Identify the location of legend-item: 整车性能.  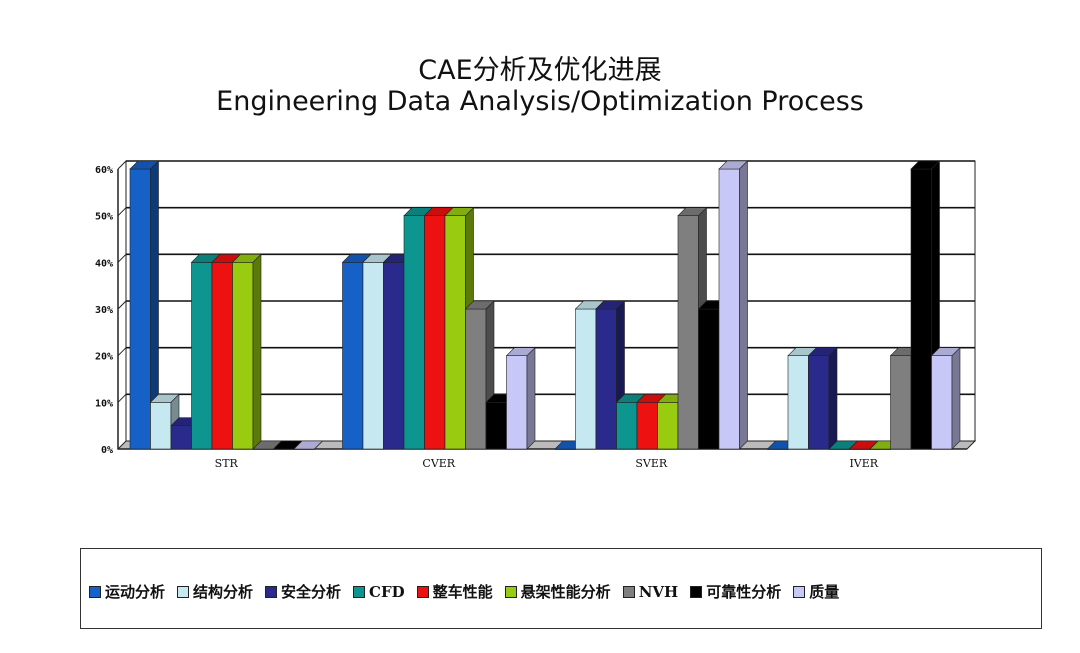
(454, 591).